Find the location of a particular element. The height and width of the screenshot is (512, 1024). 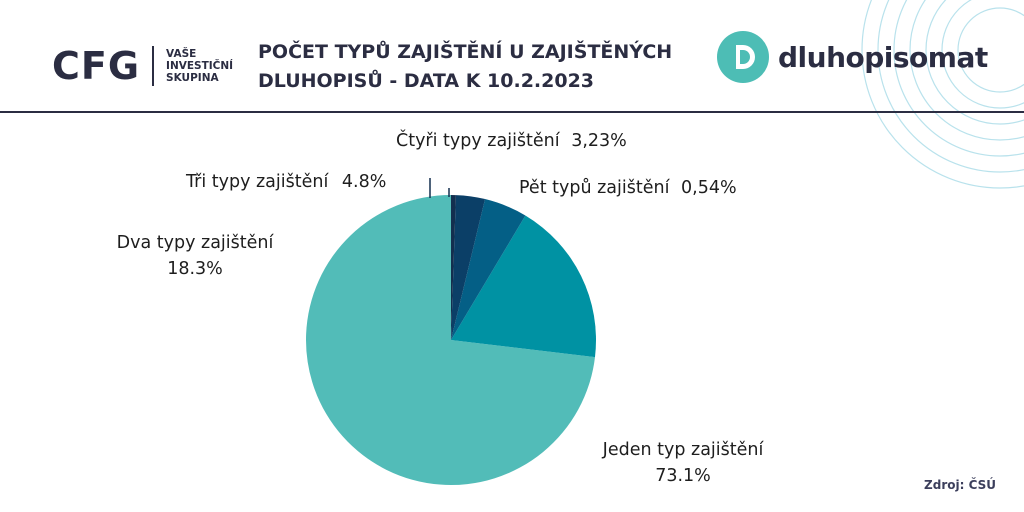

pie-slice-ctyri is located at coordinates (468, 267).